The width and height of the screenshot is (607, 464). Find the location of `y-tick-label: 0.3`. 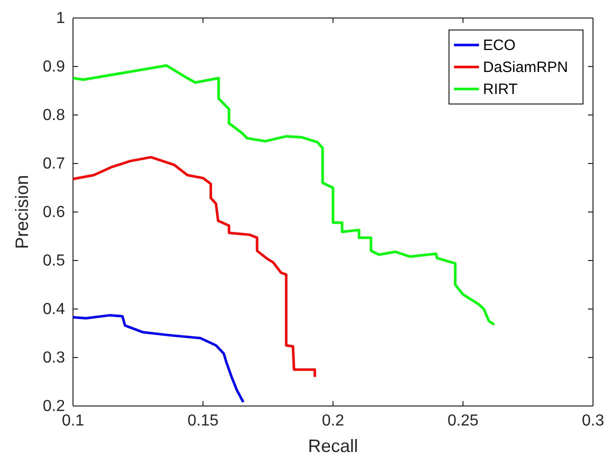

y-tick-label: 0.3 is located at coordinates (54, 358).